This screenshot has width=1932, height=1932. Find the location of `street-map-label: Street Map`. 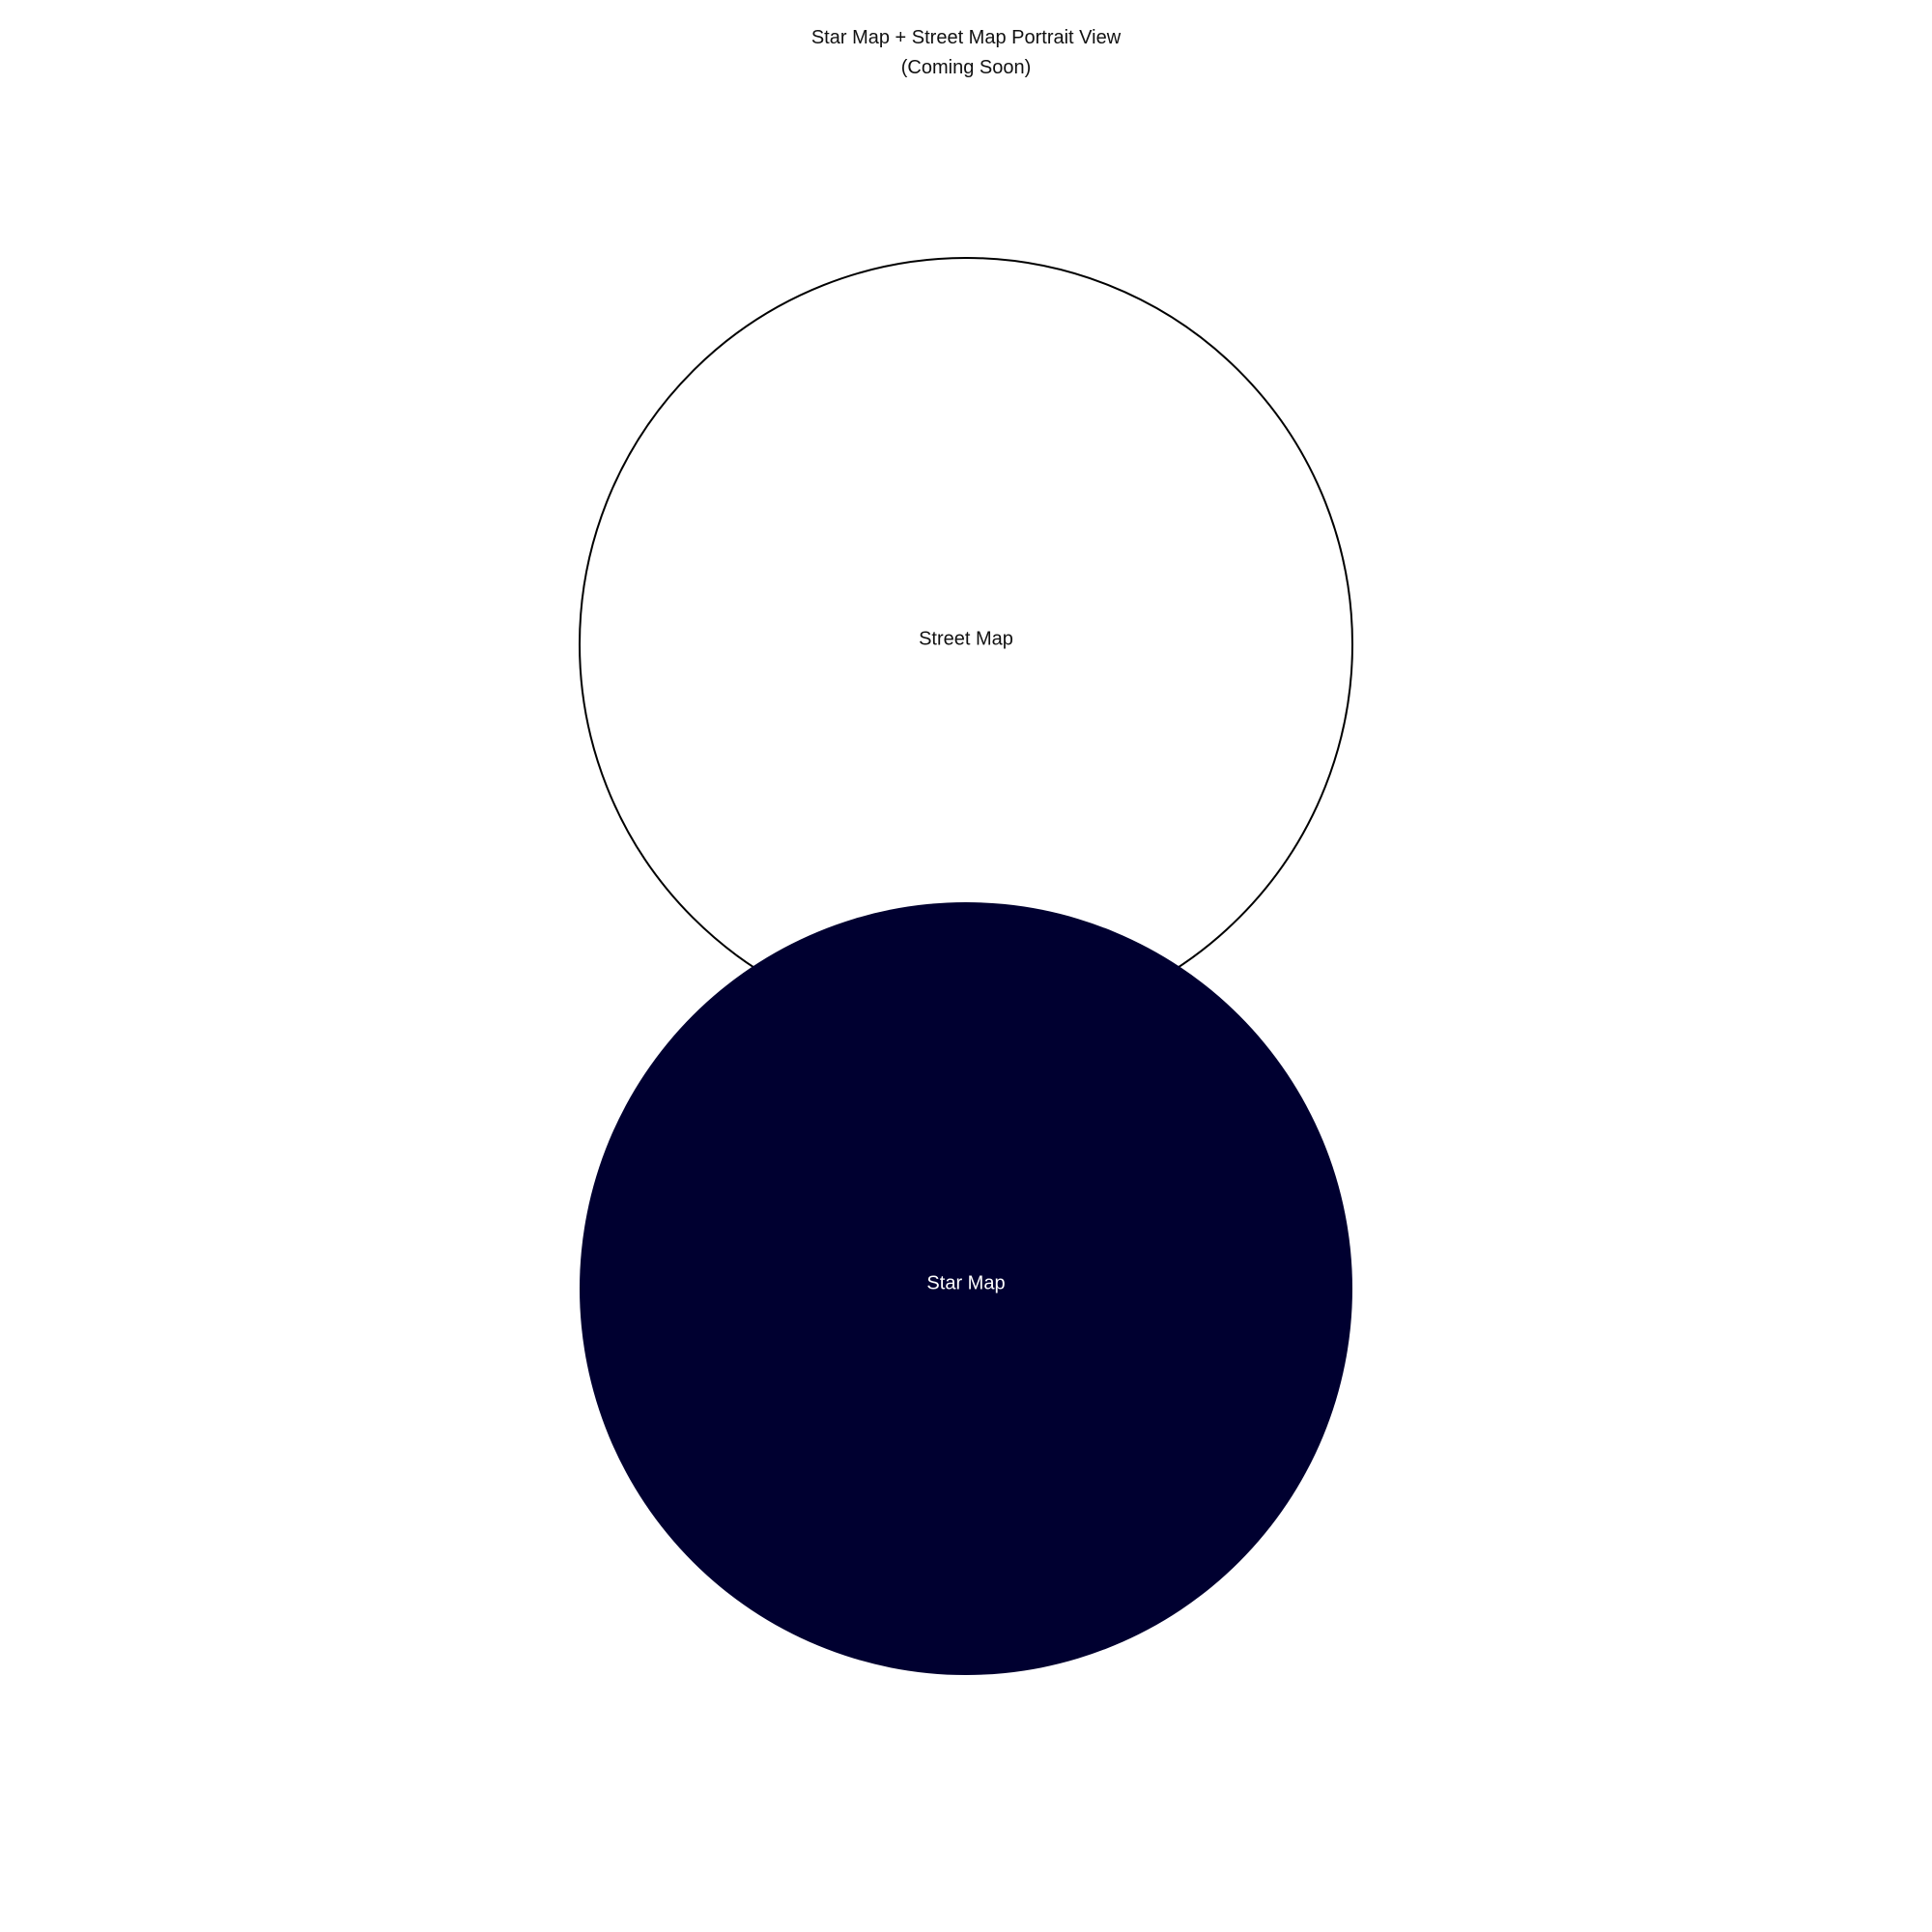

street-map-label: Street Map is located at coordinates (966, 638).